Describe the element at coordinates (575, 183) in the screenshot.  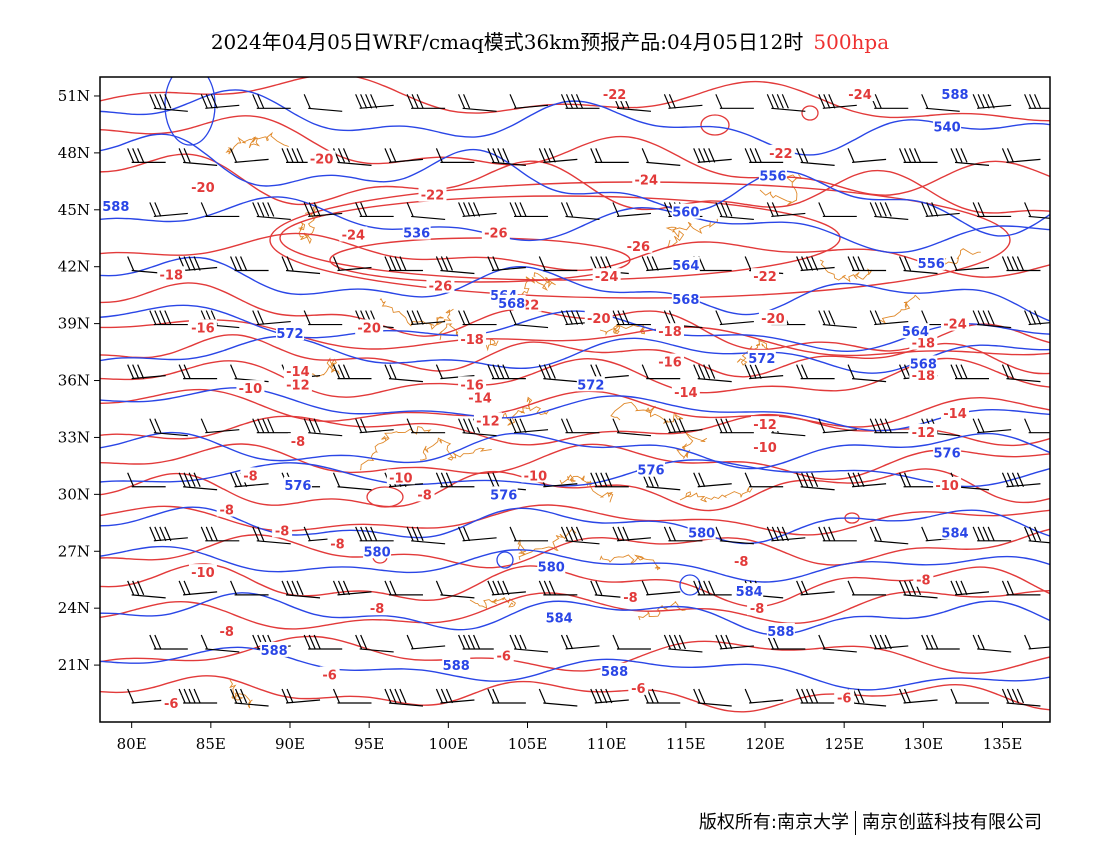
I see `temperature-isotherm` at that location.